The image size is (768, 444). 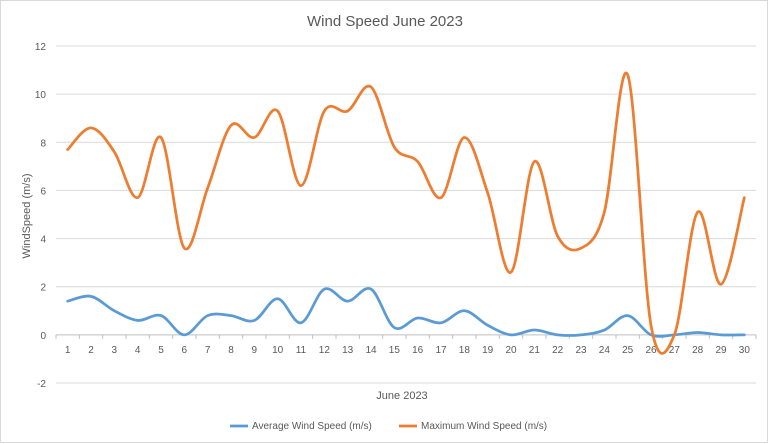 What do you see at coordinates (43, 143) in the screenshot?
I see `y-tick-label: 8` at bounding box center [43, 143].